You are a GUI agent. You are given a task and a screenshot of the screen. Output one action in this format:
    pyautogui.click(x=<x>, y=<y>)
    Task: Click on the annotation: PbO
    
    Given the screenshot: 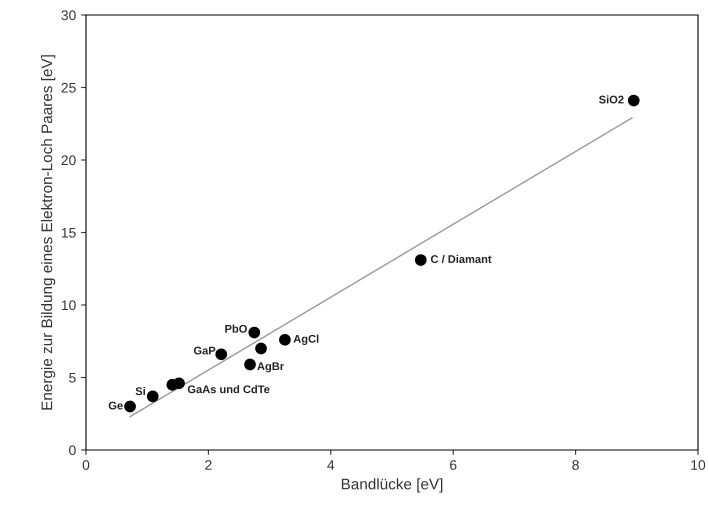 What is the action you would take?
    pyautogui.click(x=236, y=328)
    